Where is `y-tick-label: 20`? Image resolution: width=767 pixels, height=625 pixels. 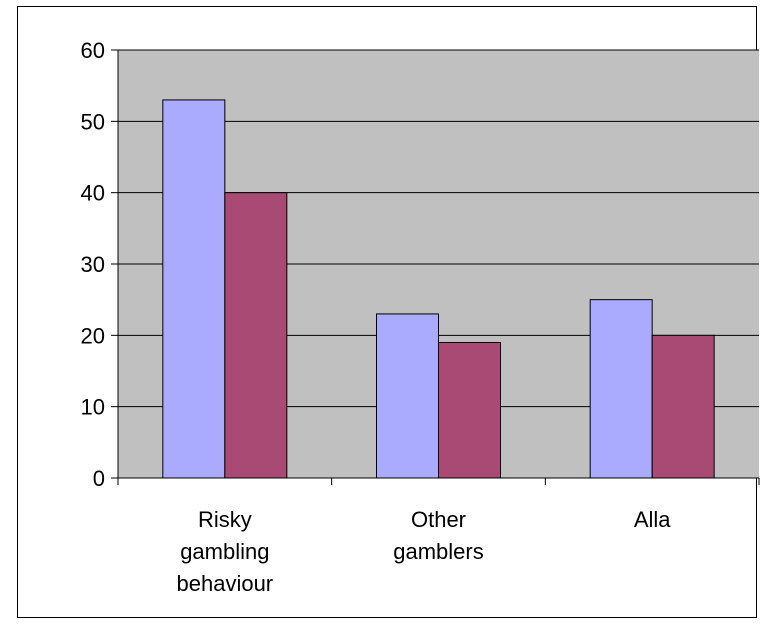
y-tick-label: 20 is located at coordinates (93, 335).